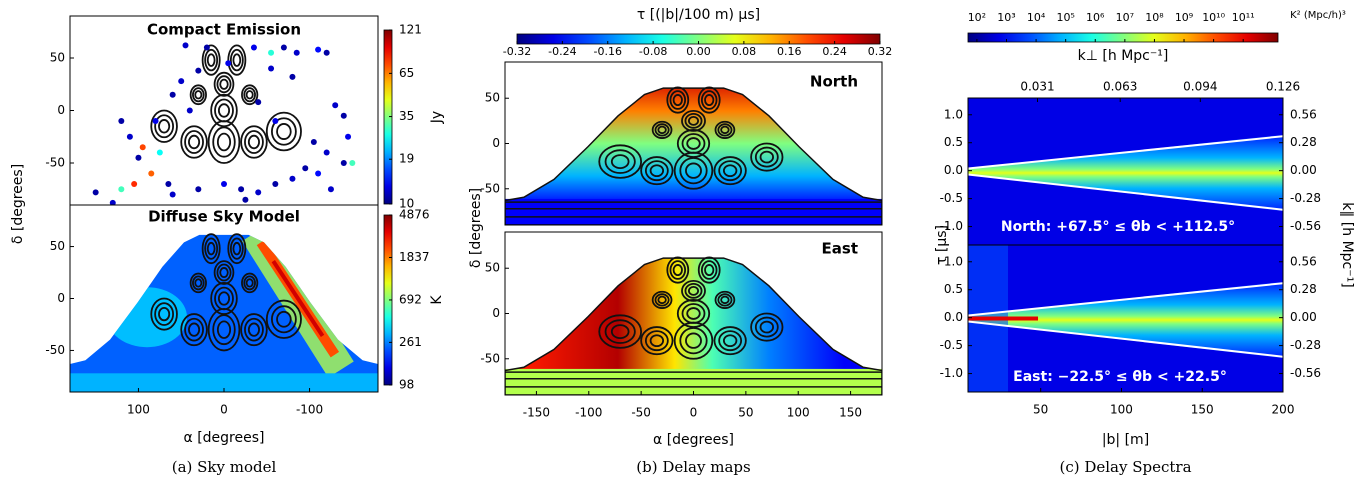  What do you see at coordinates (694, 413) in the screenshot?
I see `x-tick-label: 0` at bounding box center [694, 413].